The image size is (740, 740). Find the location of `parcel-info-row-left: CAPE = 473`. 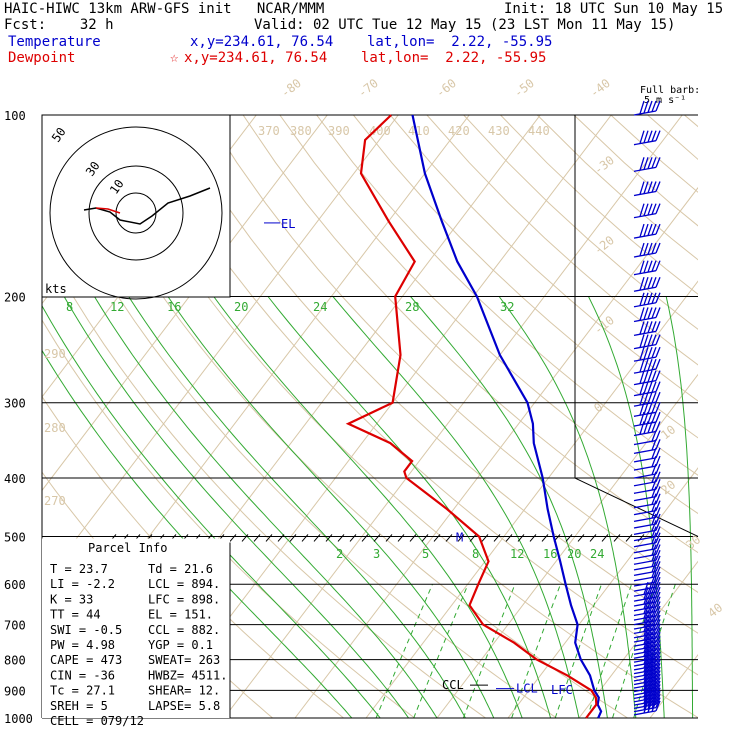

parcel-info-row-left: CAPE = 473 is located at coordinates (86, 660).